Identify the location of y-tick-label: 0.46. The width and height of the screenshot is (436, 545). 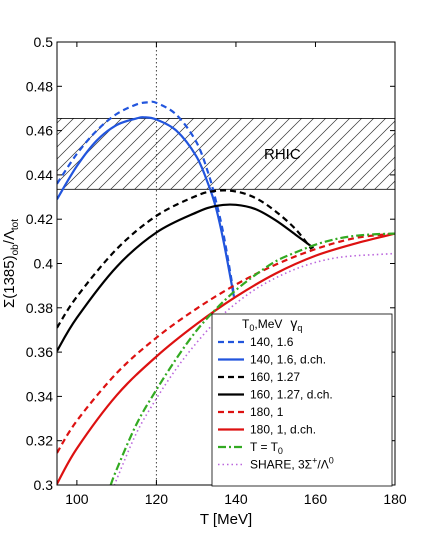
(39, 131).